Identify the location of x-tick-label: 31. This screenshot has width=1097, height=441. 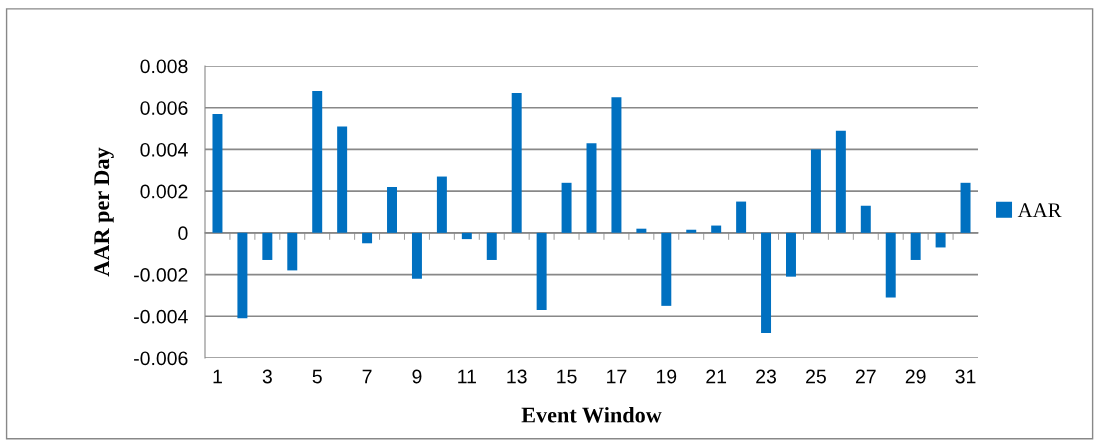
(965, 376).